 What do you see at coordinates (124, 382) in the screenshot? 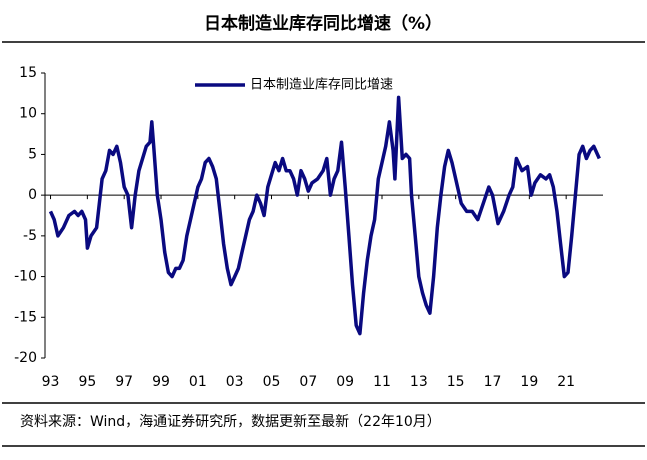
I see `x-tick-label: 97` at bounding box center [124, 382].